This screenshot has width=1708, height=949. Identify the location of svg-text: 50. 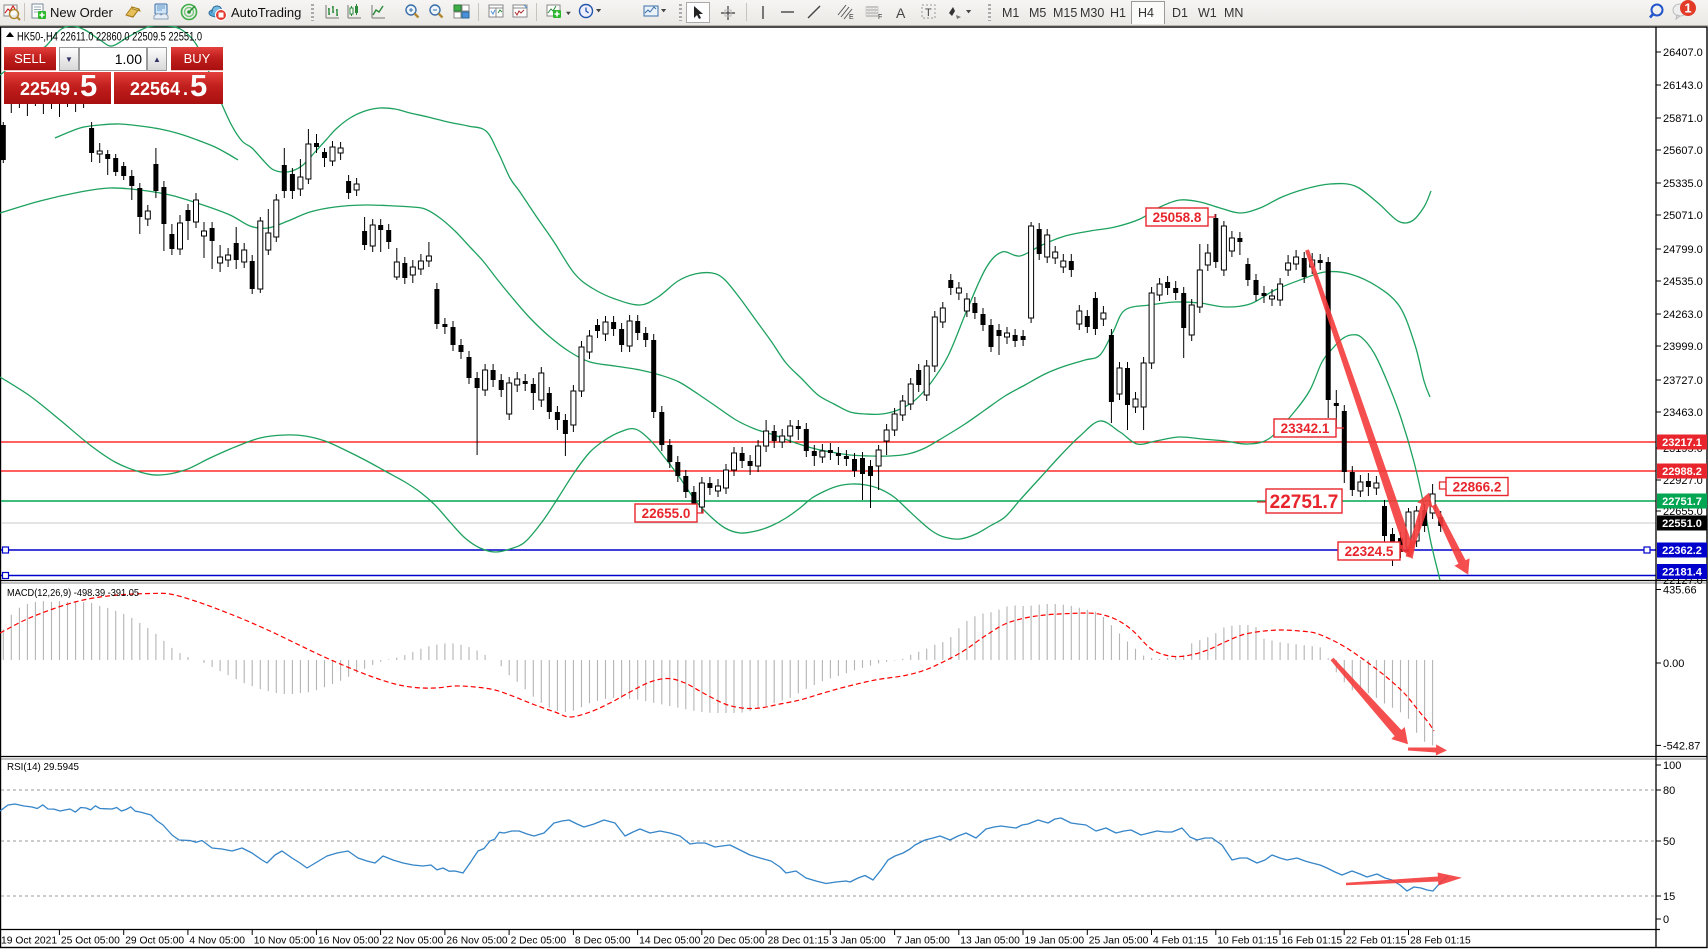
(1669, 842).